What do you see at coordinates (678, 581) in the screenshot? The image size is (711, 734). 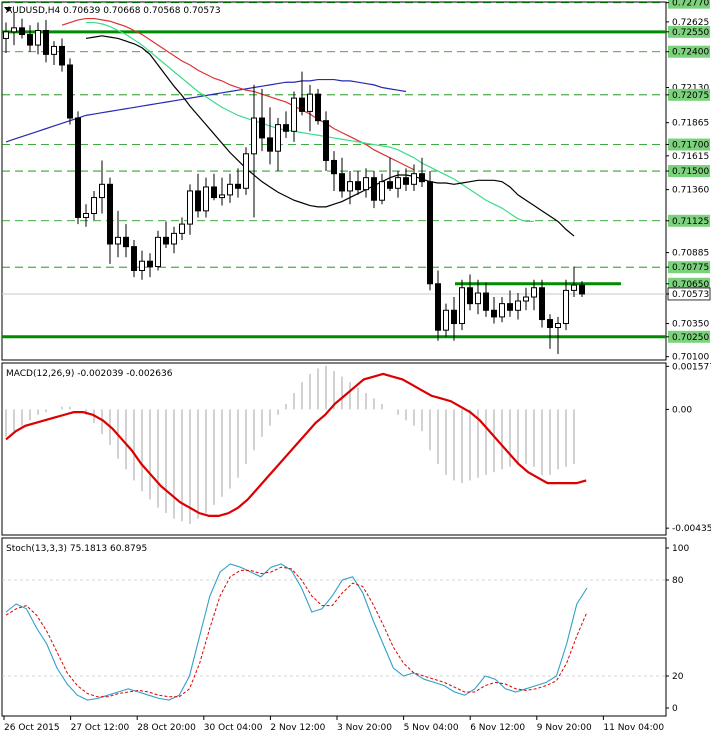 I see `stoch-tick-label: 80` at bounding box center [678, 581].